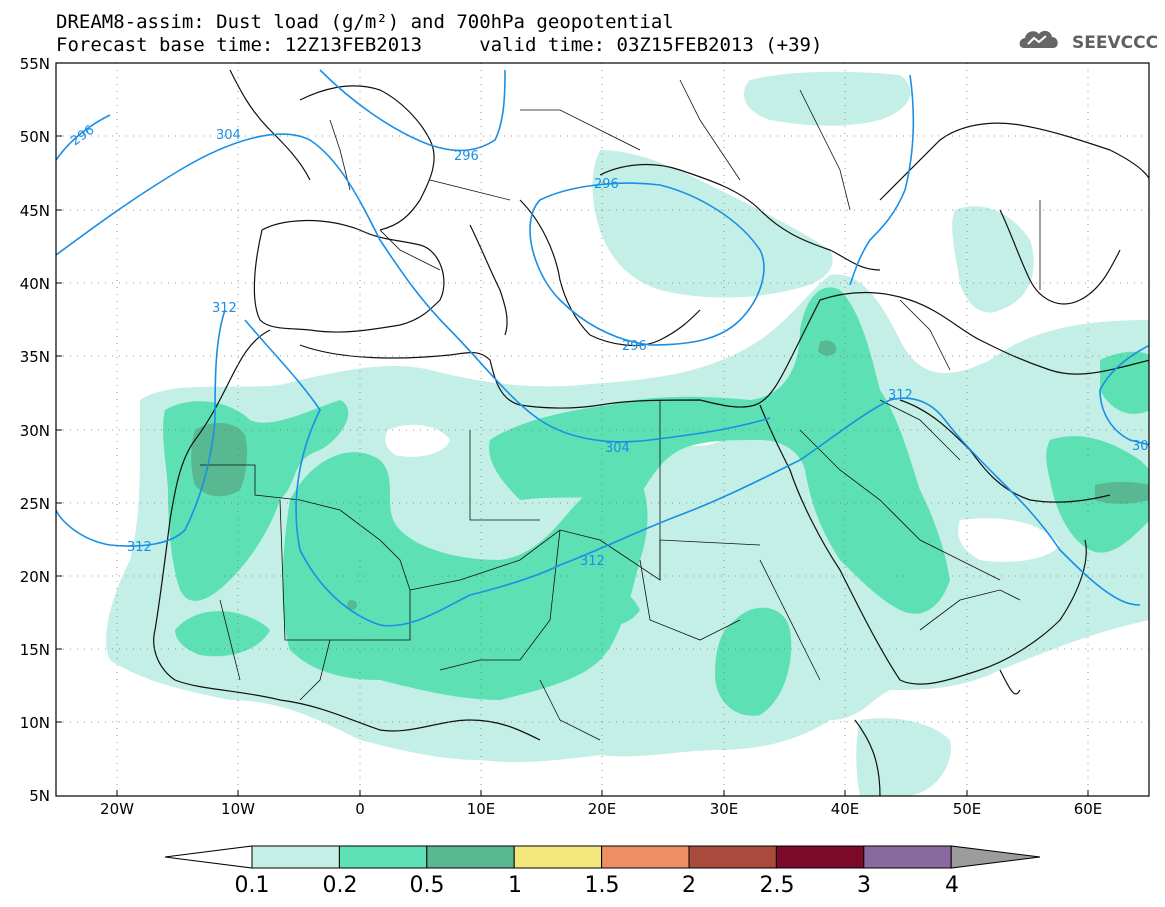 The image size is (1165, 907). What do you see at coordinates (34, 577) in the screenshot?
I see `lat-tick-label: 20N` at bounding box center [34, 577].